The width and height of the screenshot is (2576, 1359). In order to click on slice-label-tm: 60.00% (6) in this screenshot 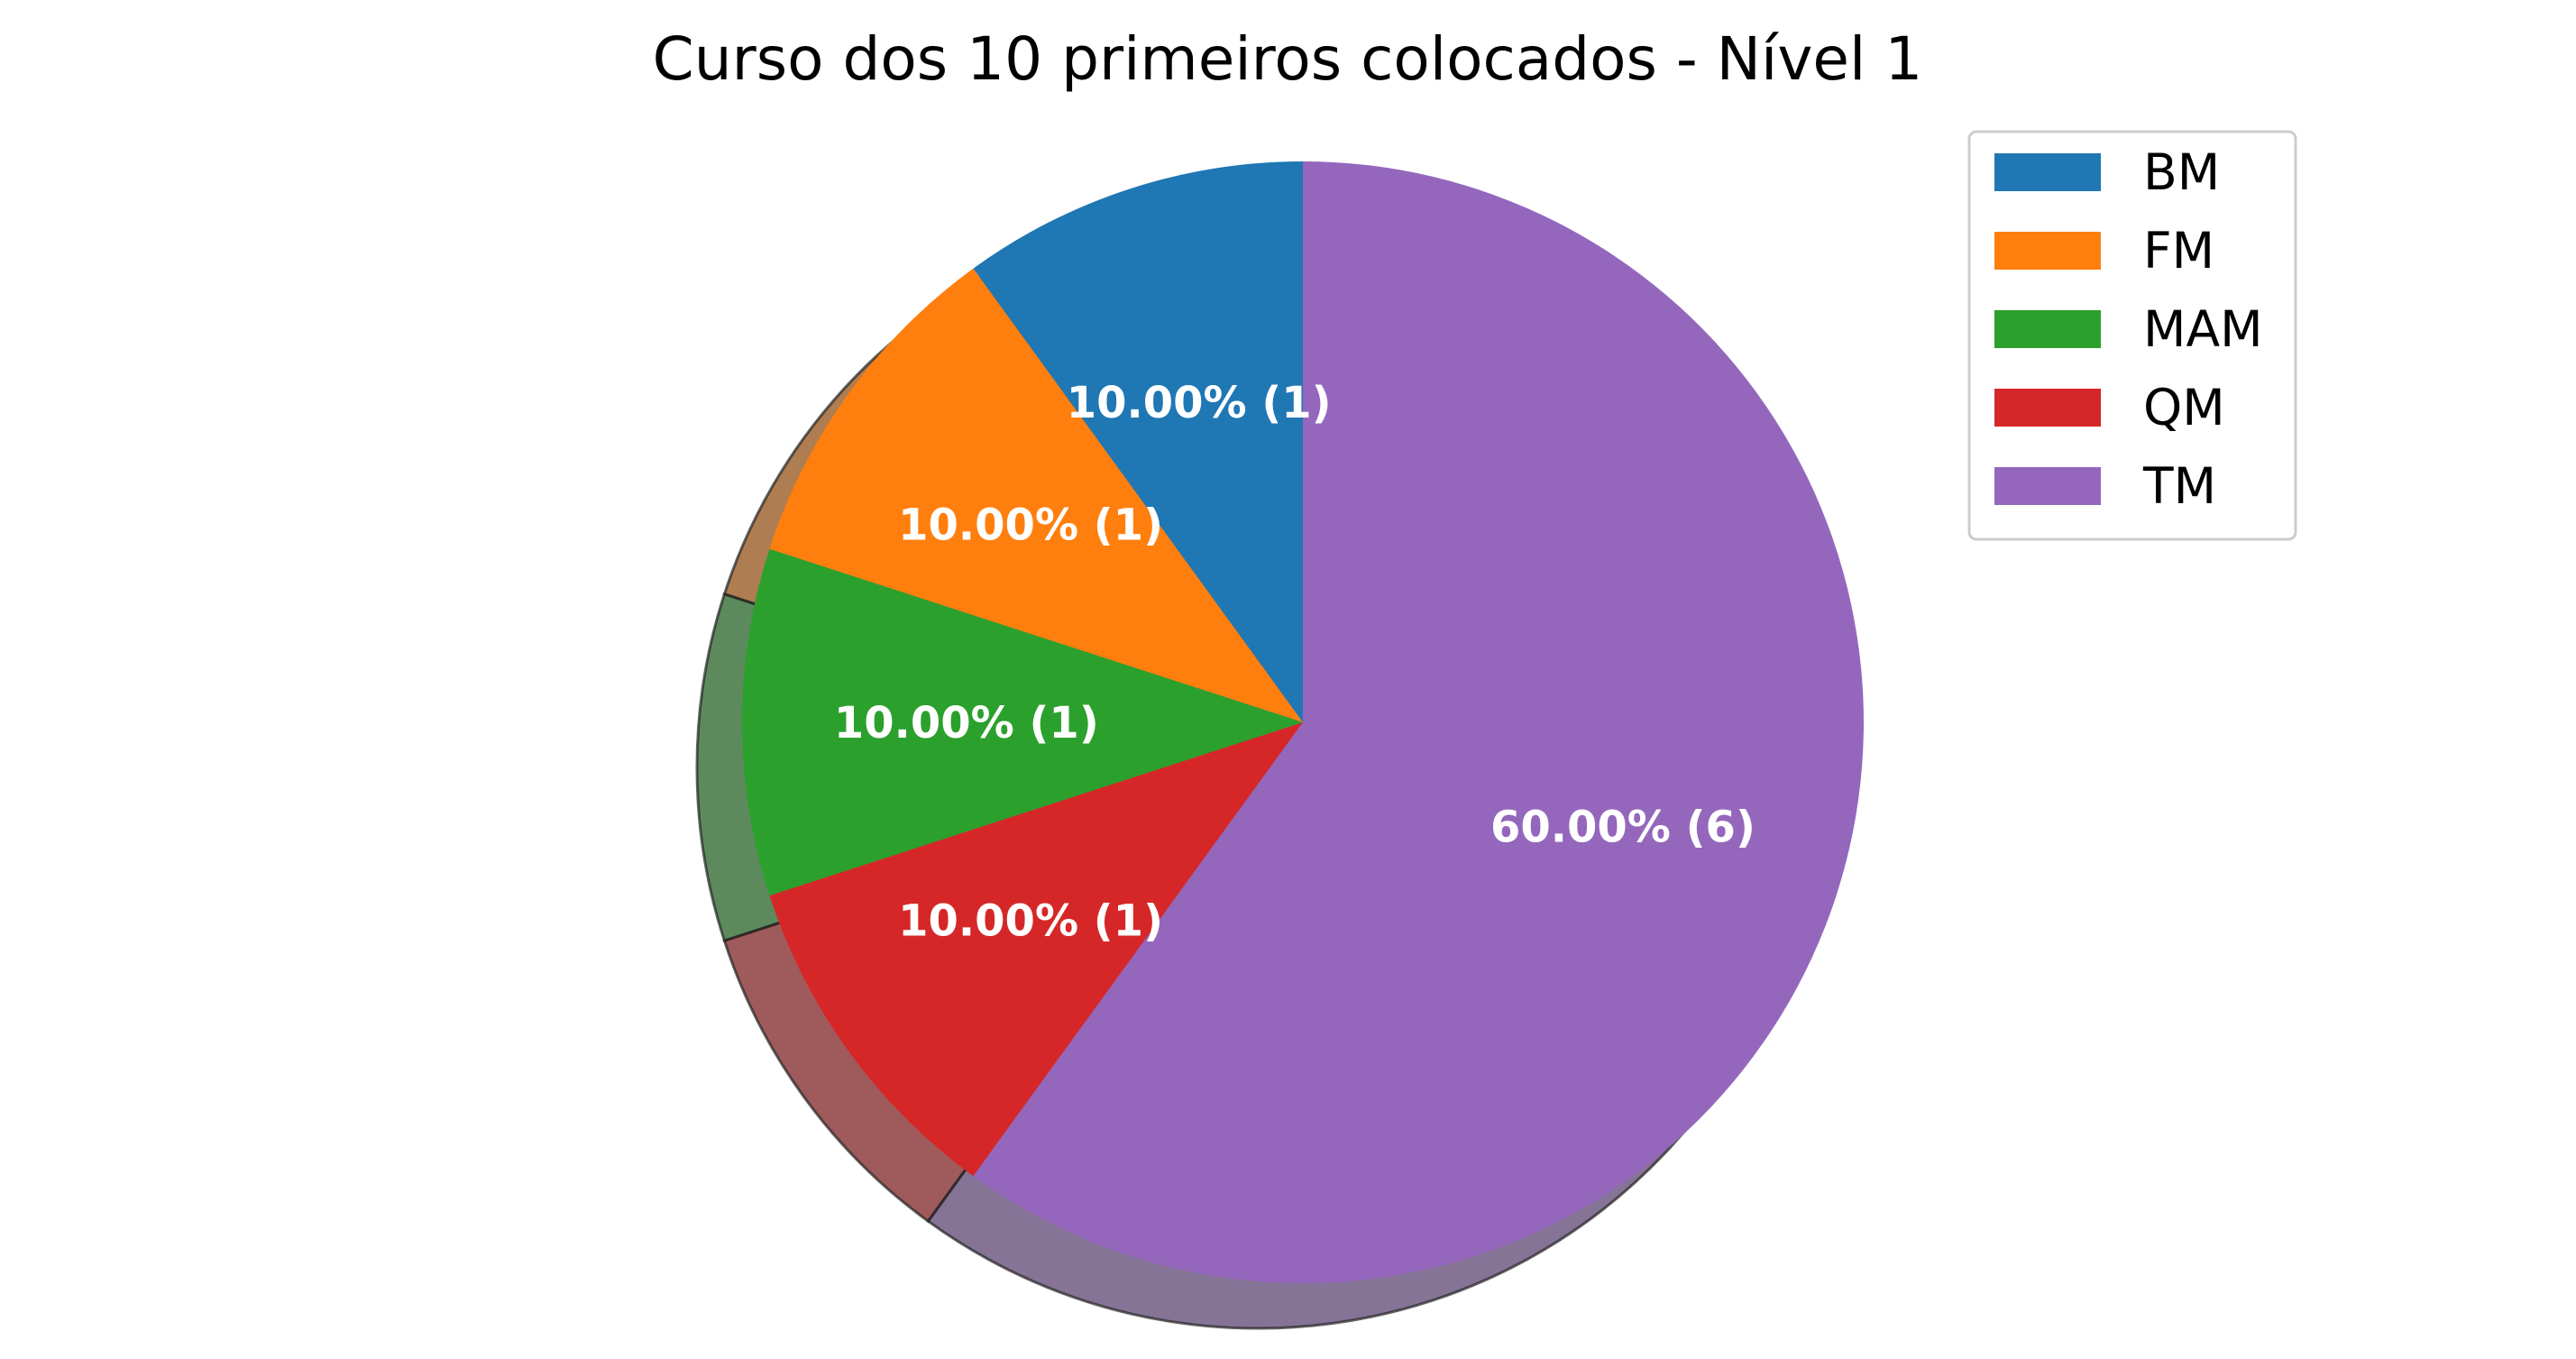, I will do `click(1623, 827)`.